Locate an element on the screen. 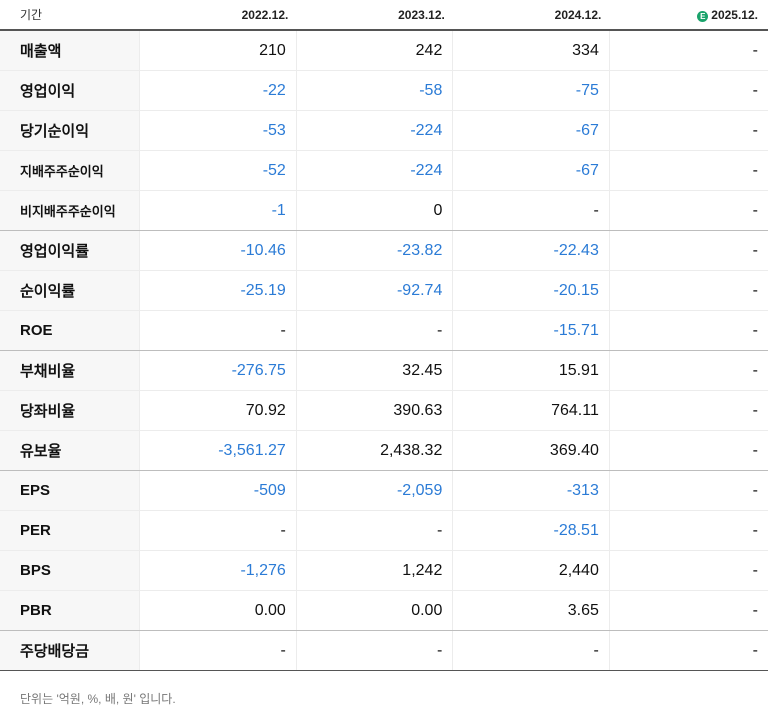 The height and width of the screenshot is (710, 768). header-period-estimate: E 2025.12. is located at coordinates (688, 15).